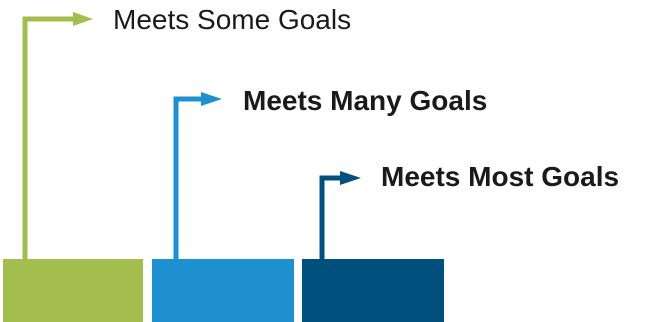 Image resolution: width=667 pixels, height=322 pixels. I want to click on step-block-many, so click(223, 290).